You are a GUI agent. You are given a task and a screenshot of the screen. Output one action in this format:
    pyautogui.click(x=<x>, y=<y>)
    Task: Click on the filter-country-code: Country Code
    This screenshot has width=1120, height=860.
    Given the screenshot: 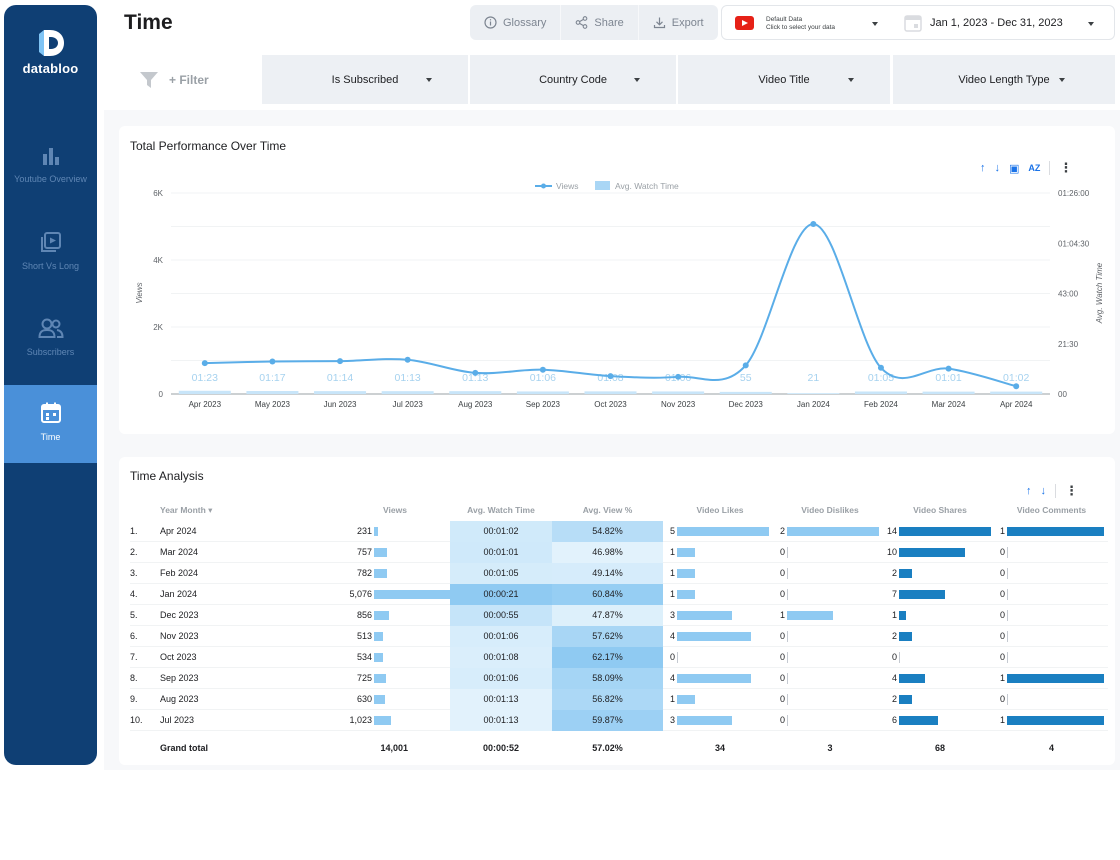 What is the action you would take?
    pyautogui.click(x=573, y=79)
    